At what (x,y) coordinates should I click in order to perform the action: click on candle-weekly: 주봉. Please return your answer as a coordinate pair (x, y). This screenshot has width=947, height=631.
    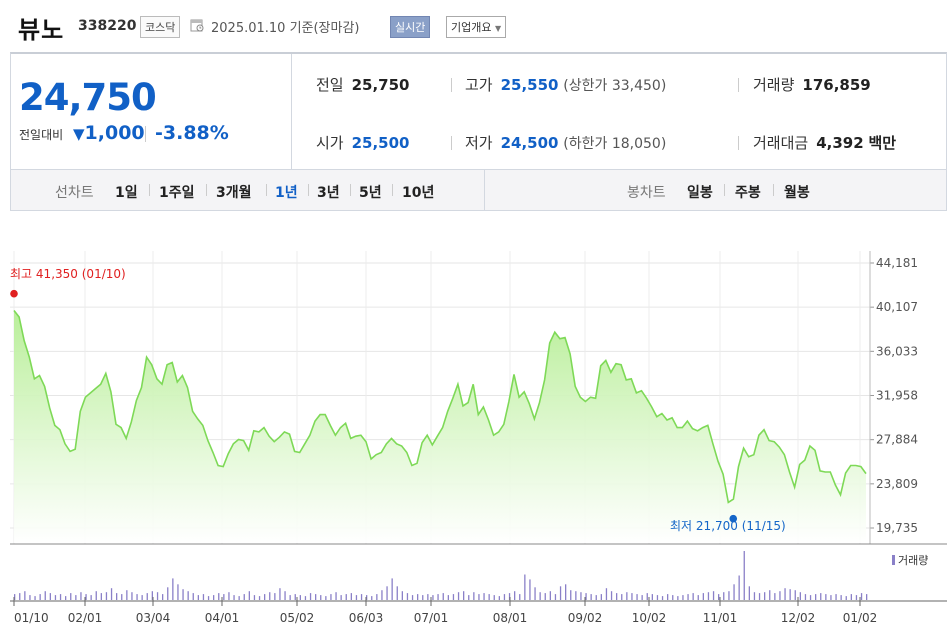
    Looking at the image, I should click on (748, 193).